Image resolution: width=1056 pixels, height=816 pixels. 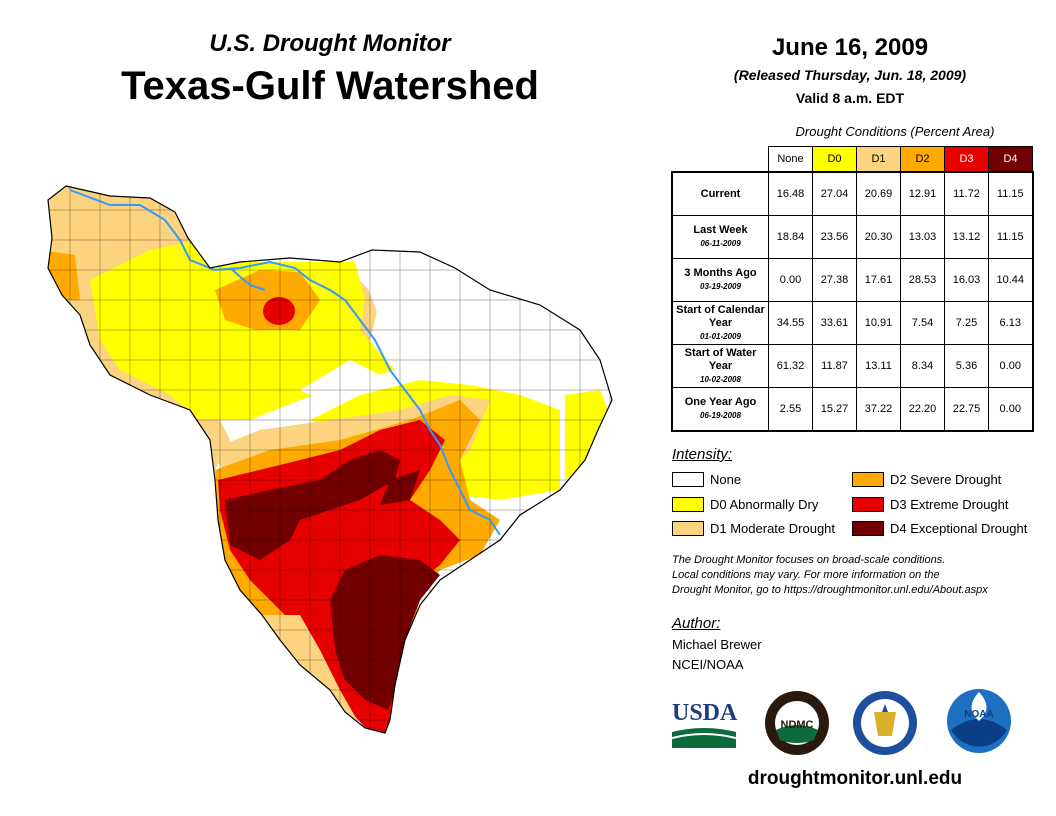 I want to click on website-link: droughtmonitor.unl.edu, so click(x=855, y=778).